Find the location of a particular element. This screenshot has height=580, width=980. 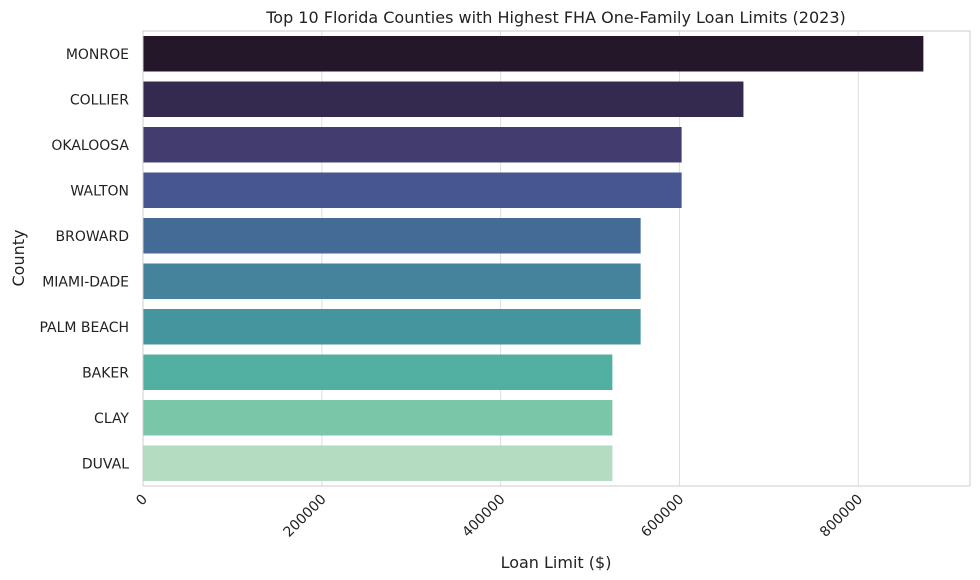

bar-broward is located at coordinates (392, 236).